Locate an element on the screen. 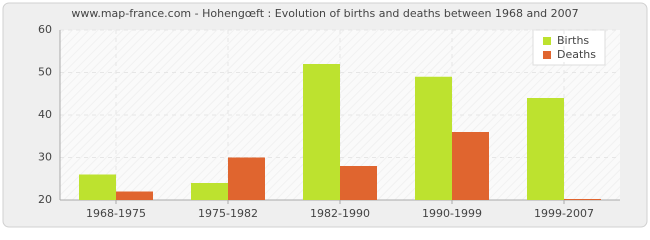 This screenshot has height=240, width=650. y-tick-label: 60 is located at coordinates (45, 29).